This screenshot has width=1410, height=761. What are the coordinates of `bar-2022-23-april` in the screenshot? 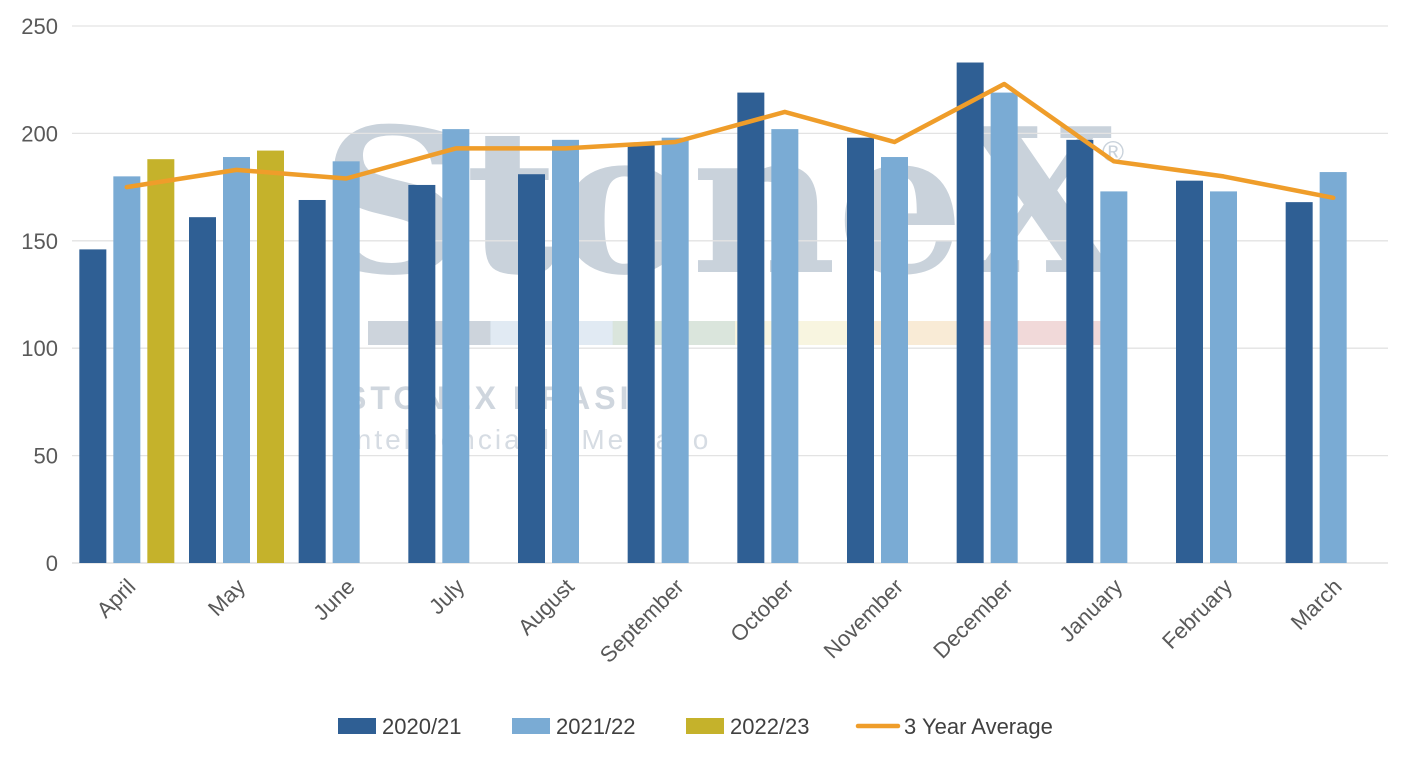 It's located at (161, 361).